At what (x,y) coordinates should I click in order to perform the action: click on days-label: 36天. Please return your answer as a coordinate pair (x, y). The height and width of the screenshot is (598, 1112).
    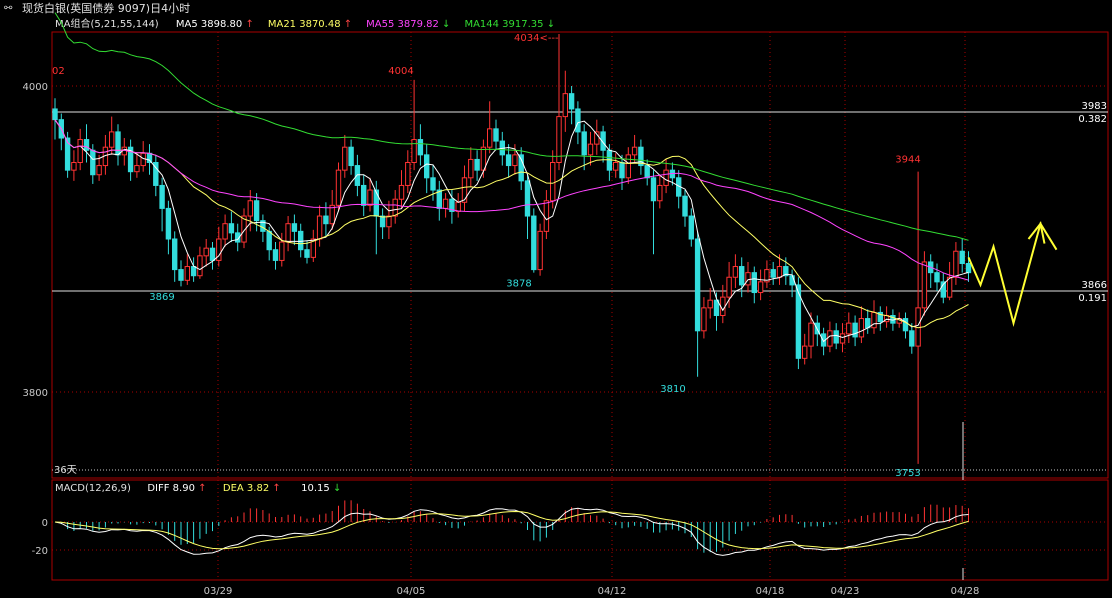
    Looking at the image, I should click on (65, 470).